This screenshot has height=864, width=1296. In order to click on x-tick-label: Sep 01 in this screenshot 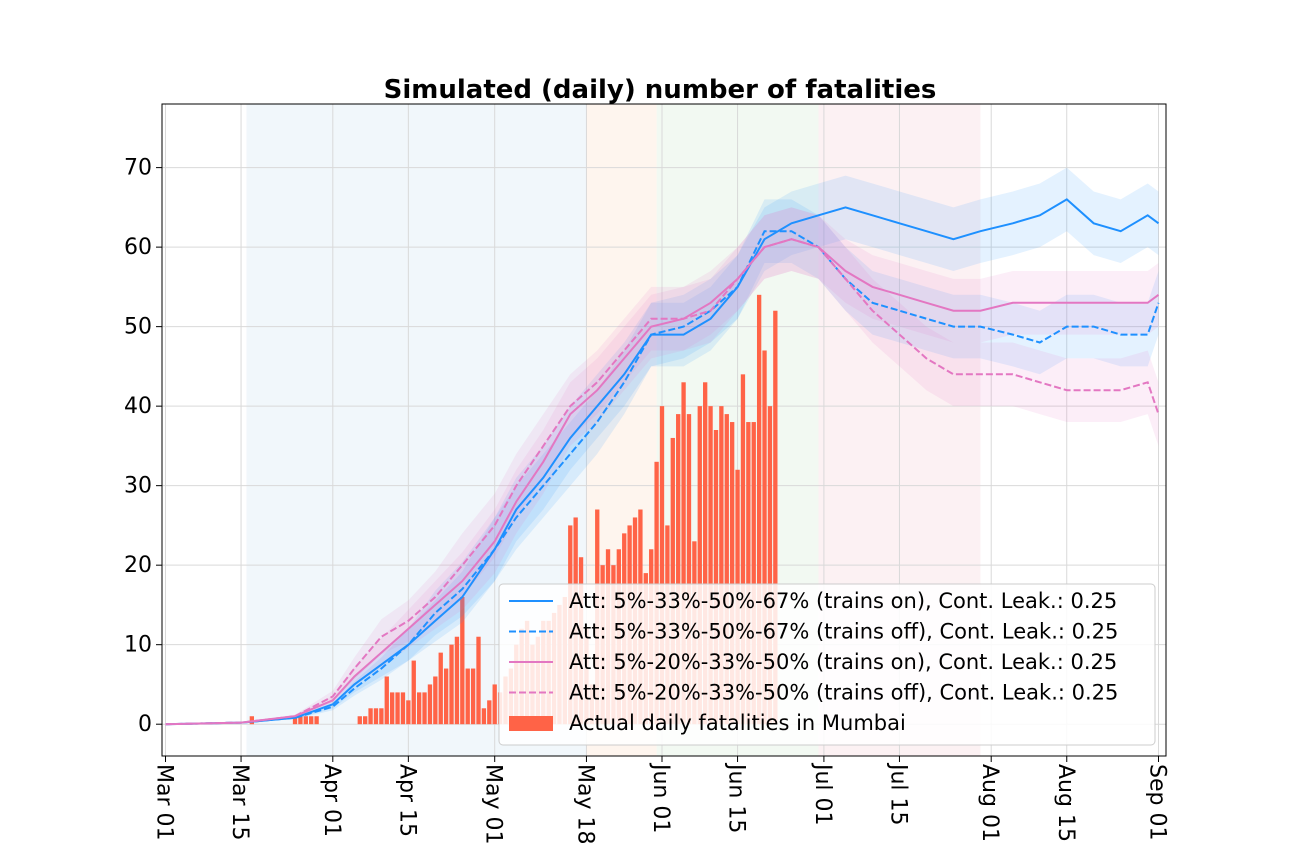, I will do `click(1157, 802)`.